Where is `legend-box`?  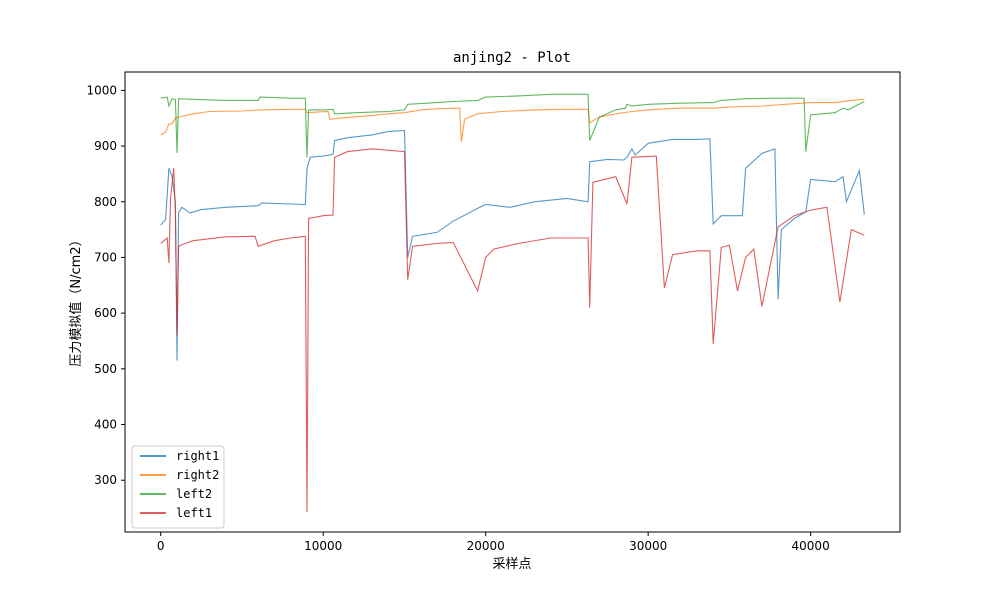 legend-box is located at coordinates (178, 487).